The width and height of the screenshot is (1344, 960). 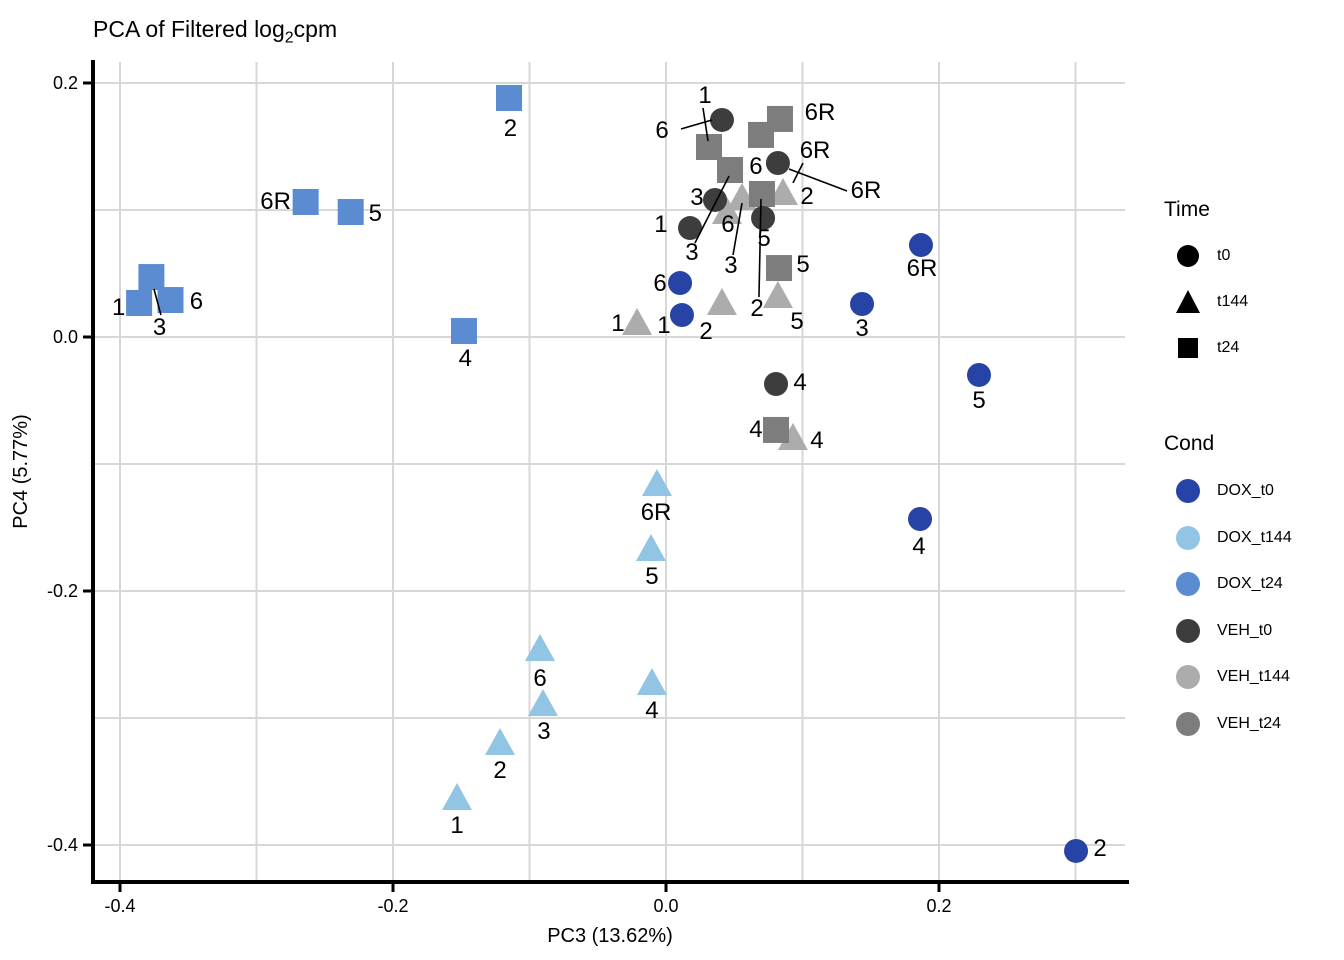 What do you see at coordinates (1210, 302) in the screenshot?
I see `legend-item-t144: t144` at bounding box center [1210, 302].